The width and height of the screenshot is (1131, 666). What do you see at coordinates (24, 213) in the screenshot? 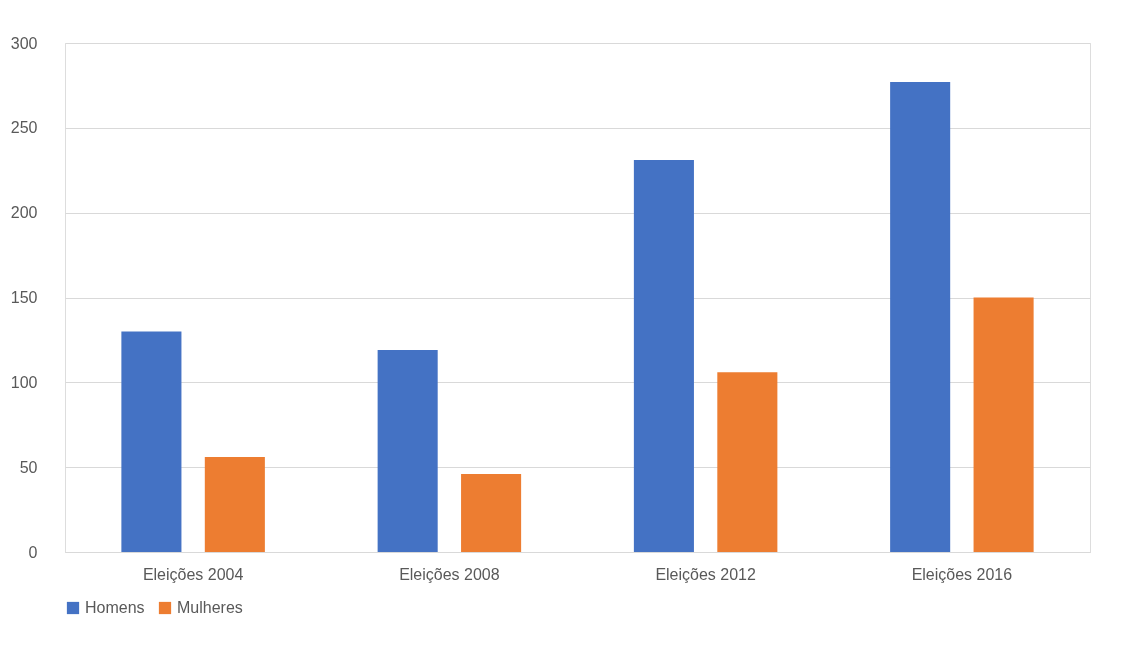
I see `y-tick-label: 200` at bounding box center [24, 213].